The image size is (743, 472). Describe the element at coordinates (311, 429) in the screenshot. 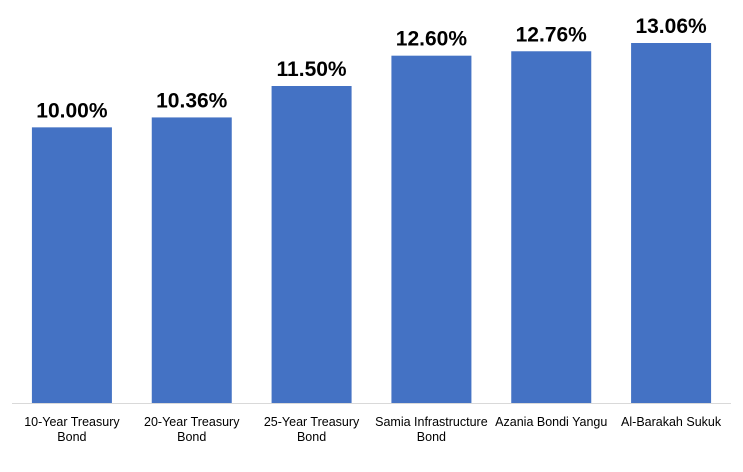

I see `x-tick-label: 25-Year Treasury Bond` at that location.